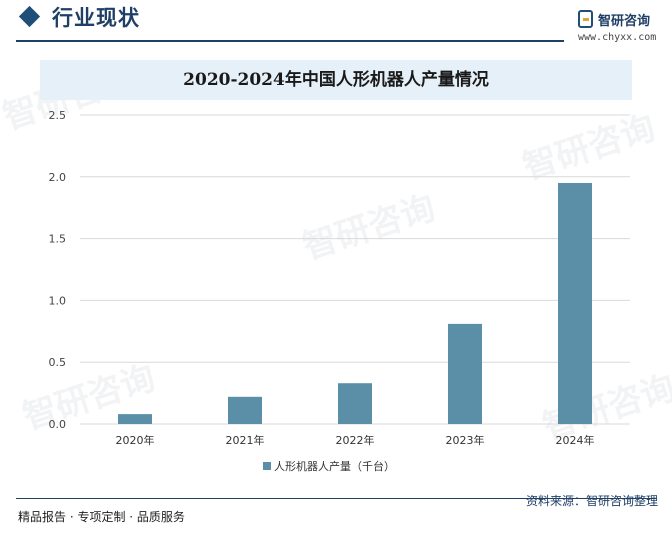  Describe the element at coordinates (96, 18) in the screenshot. I see `section-title: 行业现状` at that location.